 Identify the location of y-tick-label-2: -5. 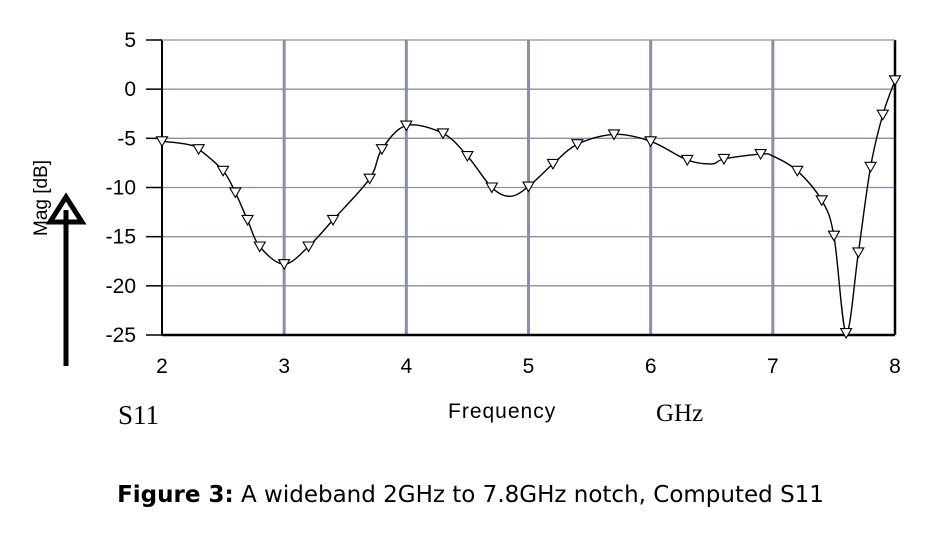
(126, 138).